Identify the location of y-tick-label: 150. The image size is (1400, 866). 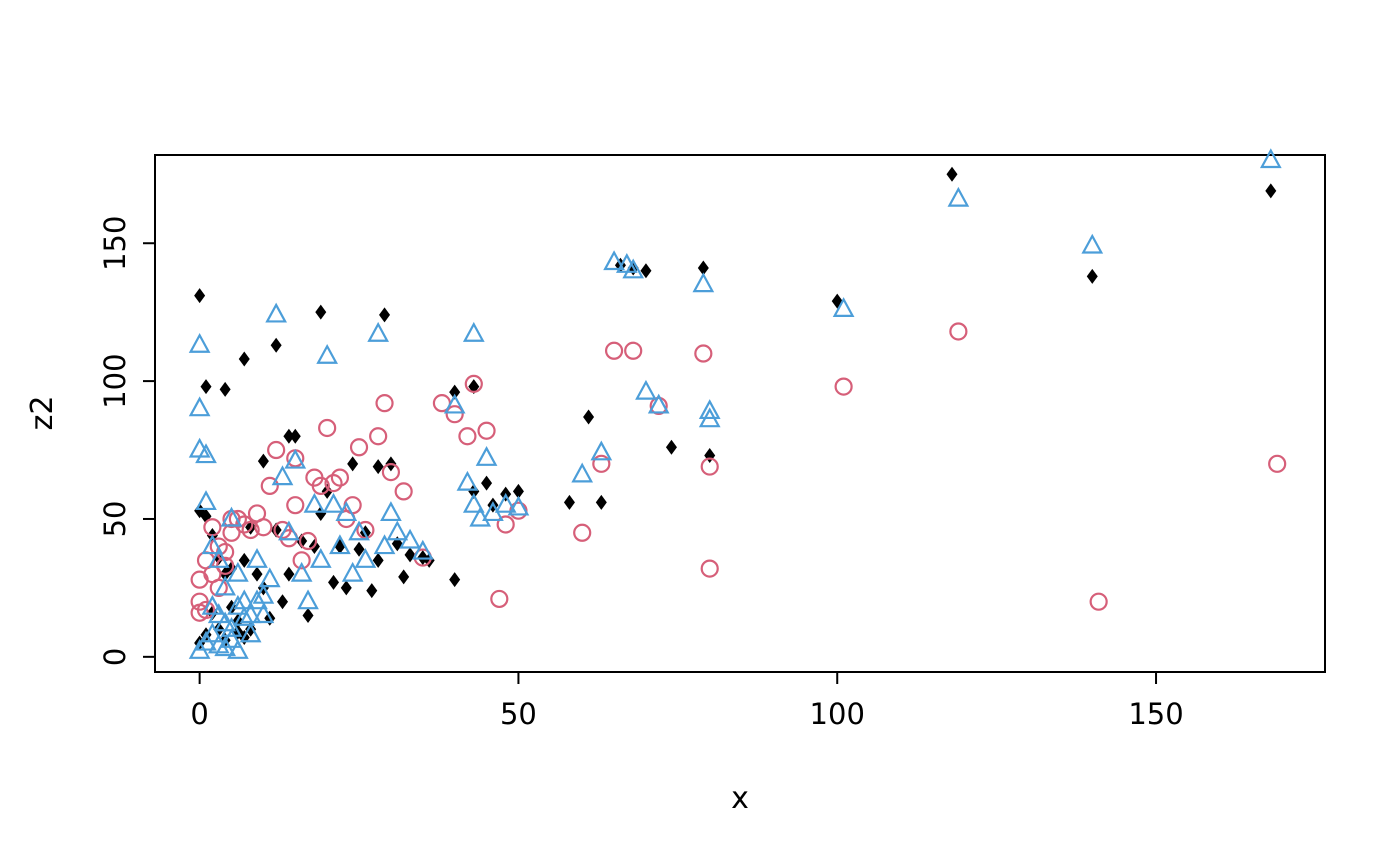
(115, 243).